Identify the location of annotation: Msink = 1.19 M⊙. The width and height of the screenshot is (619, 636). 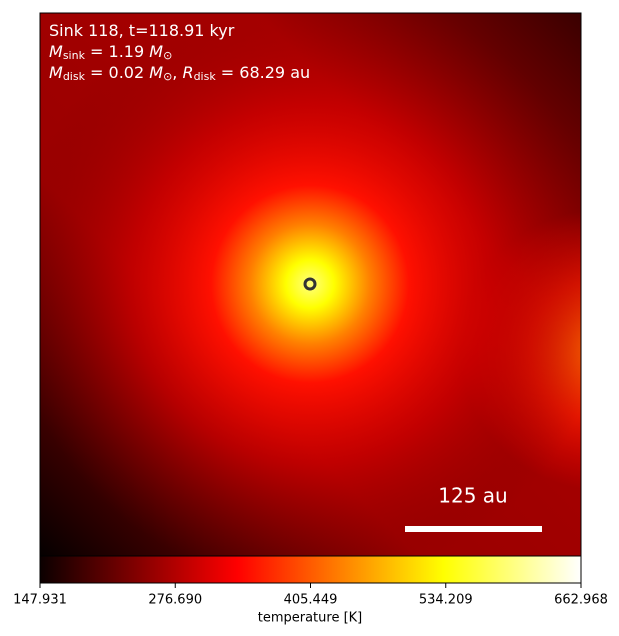
(110, 52).